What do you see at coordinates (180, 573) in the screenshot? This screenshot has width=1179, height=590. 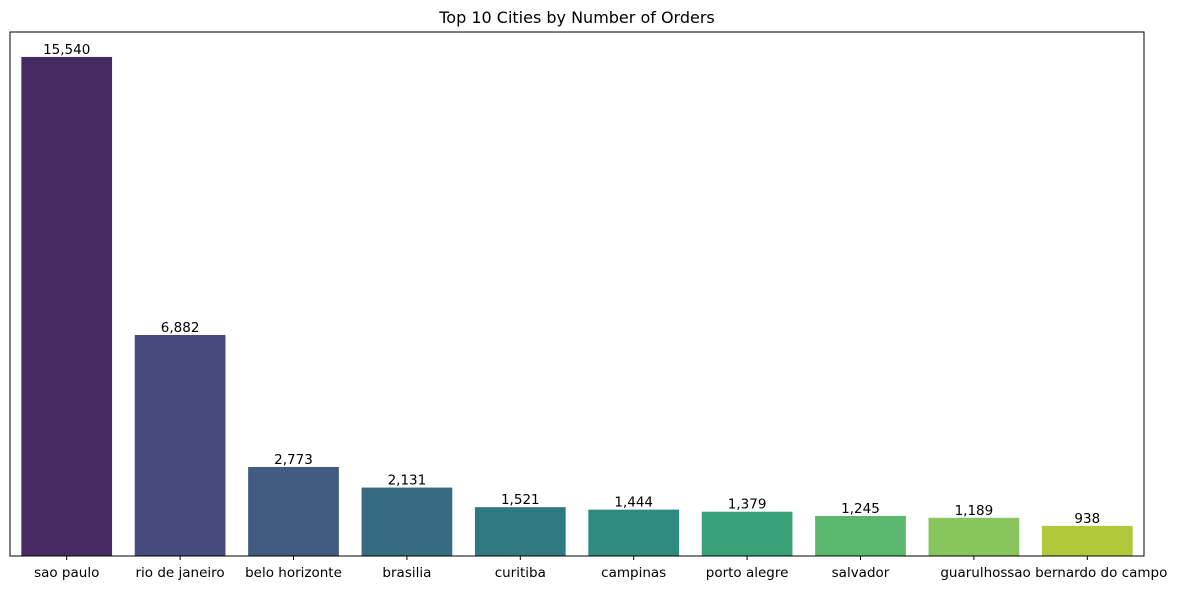 I see `x-tick-label-rio-de-janeiro: rio de janeiro` at bounding box center [180, 573].